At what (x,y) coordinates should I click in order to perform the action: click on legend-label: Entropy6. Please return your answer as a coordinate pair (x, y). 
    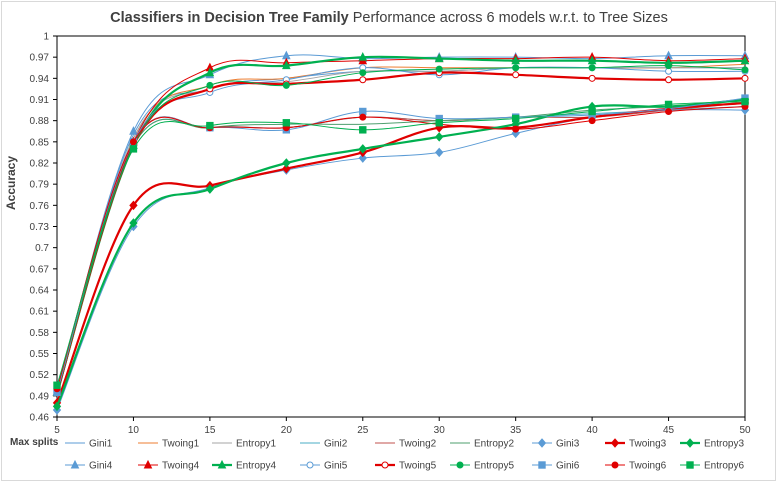
    Looking at the image, I should click on (724, 466).